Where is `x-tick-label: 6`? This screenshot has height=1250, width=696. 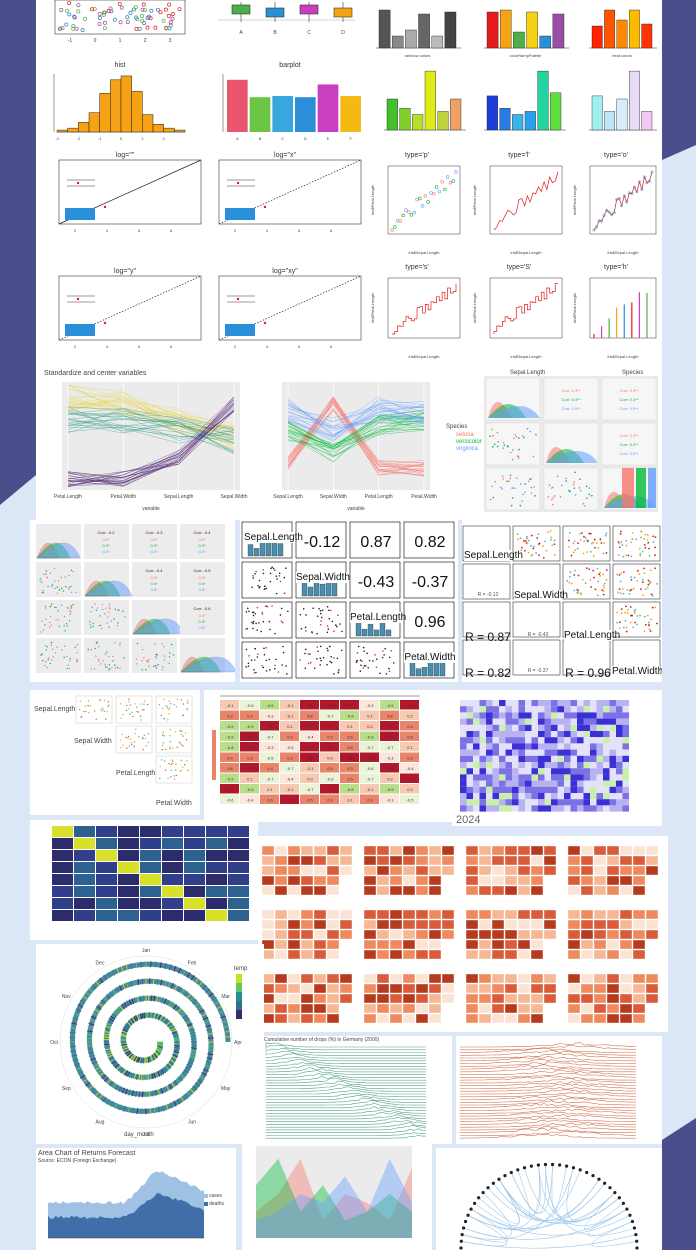 x-tick-label: 6 is located at coordinates (299, 346).